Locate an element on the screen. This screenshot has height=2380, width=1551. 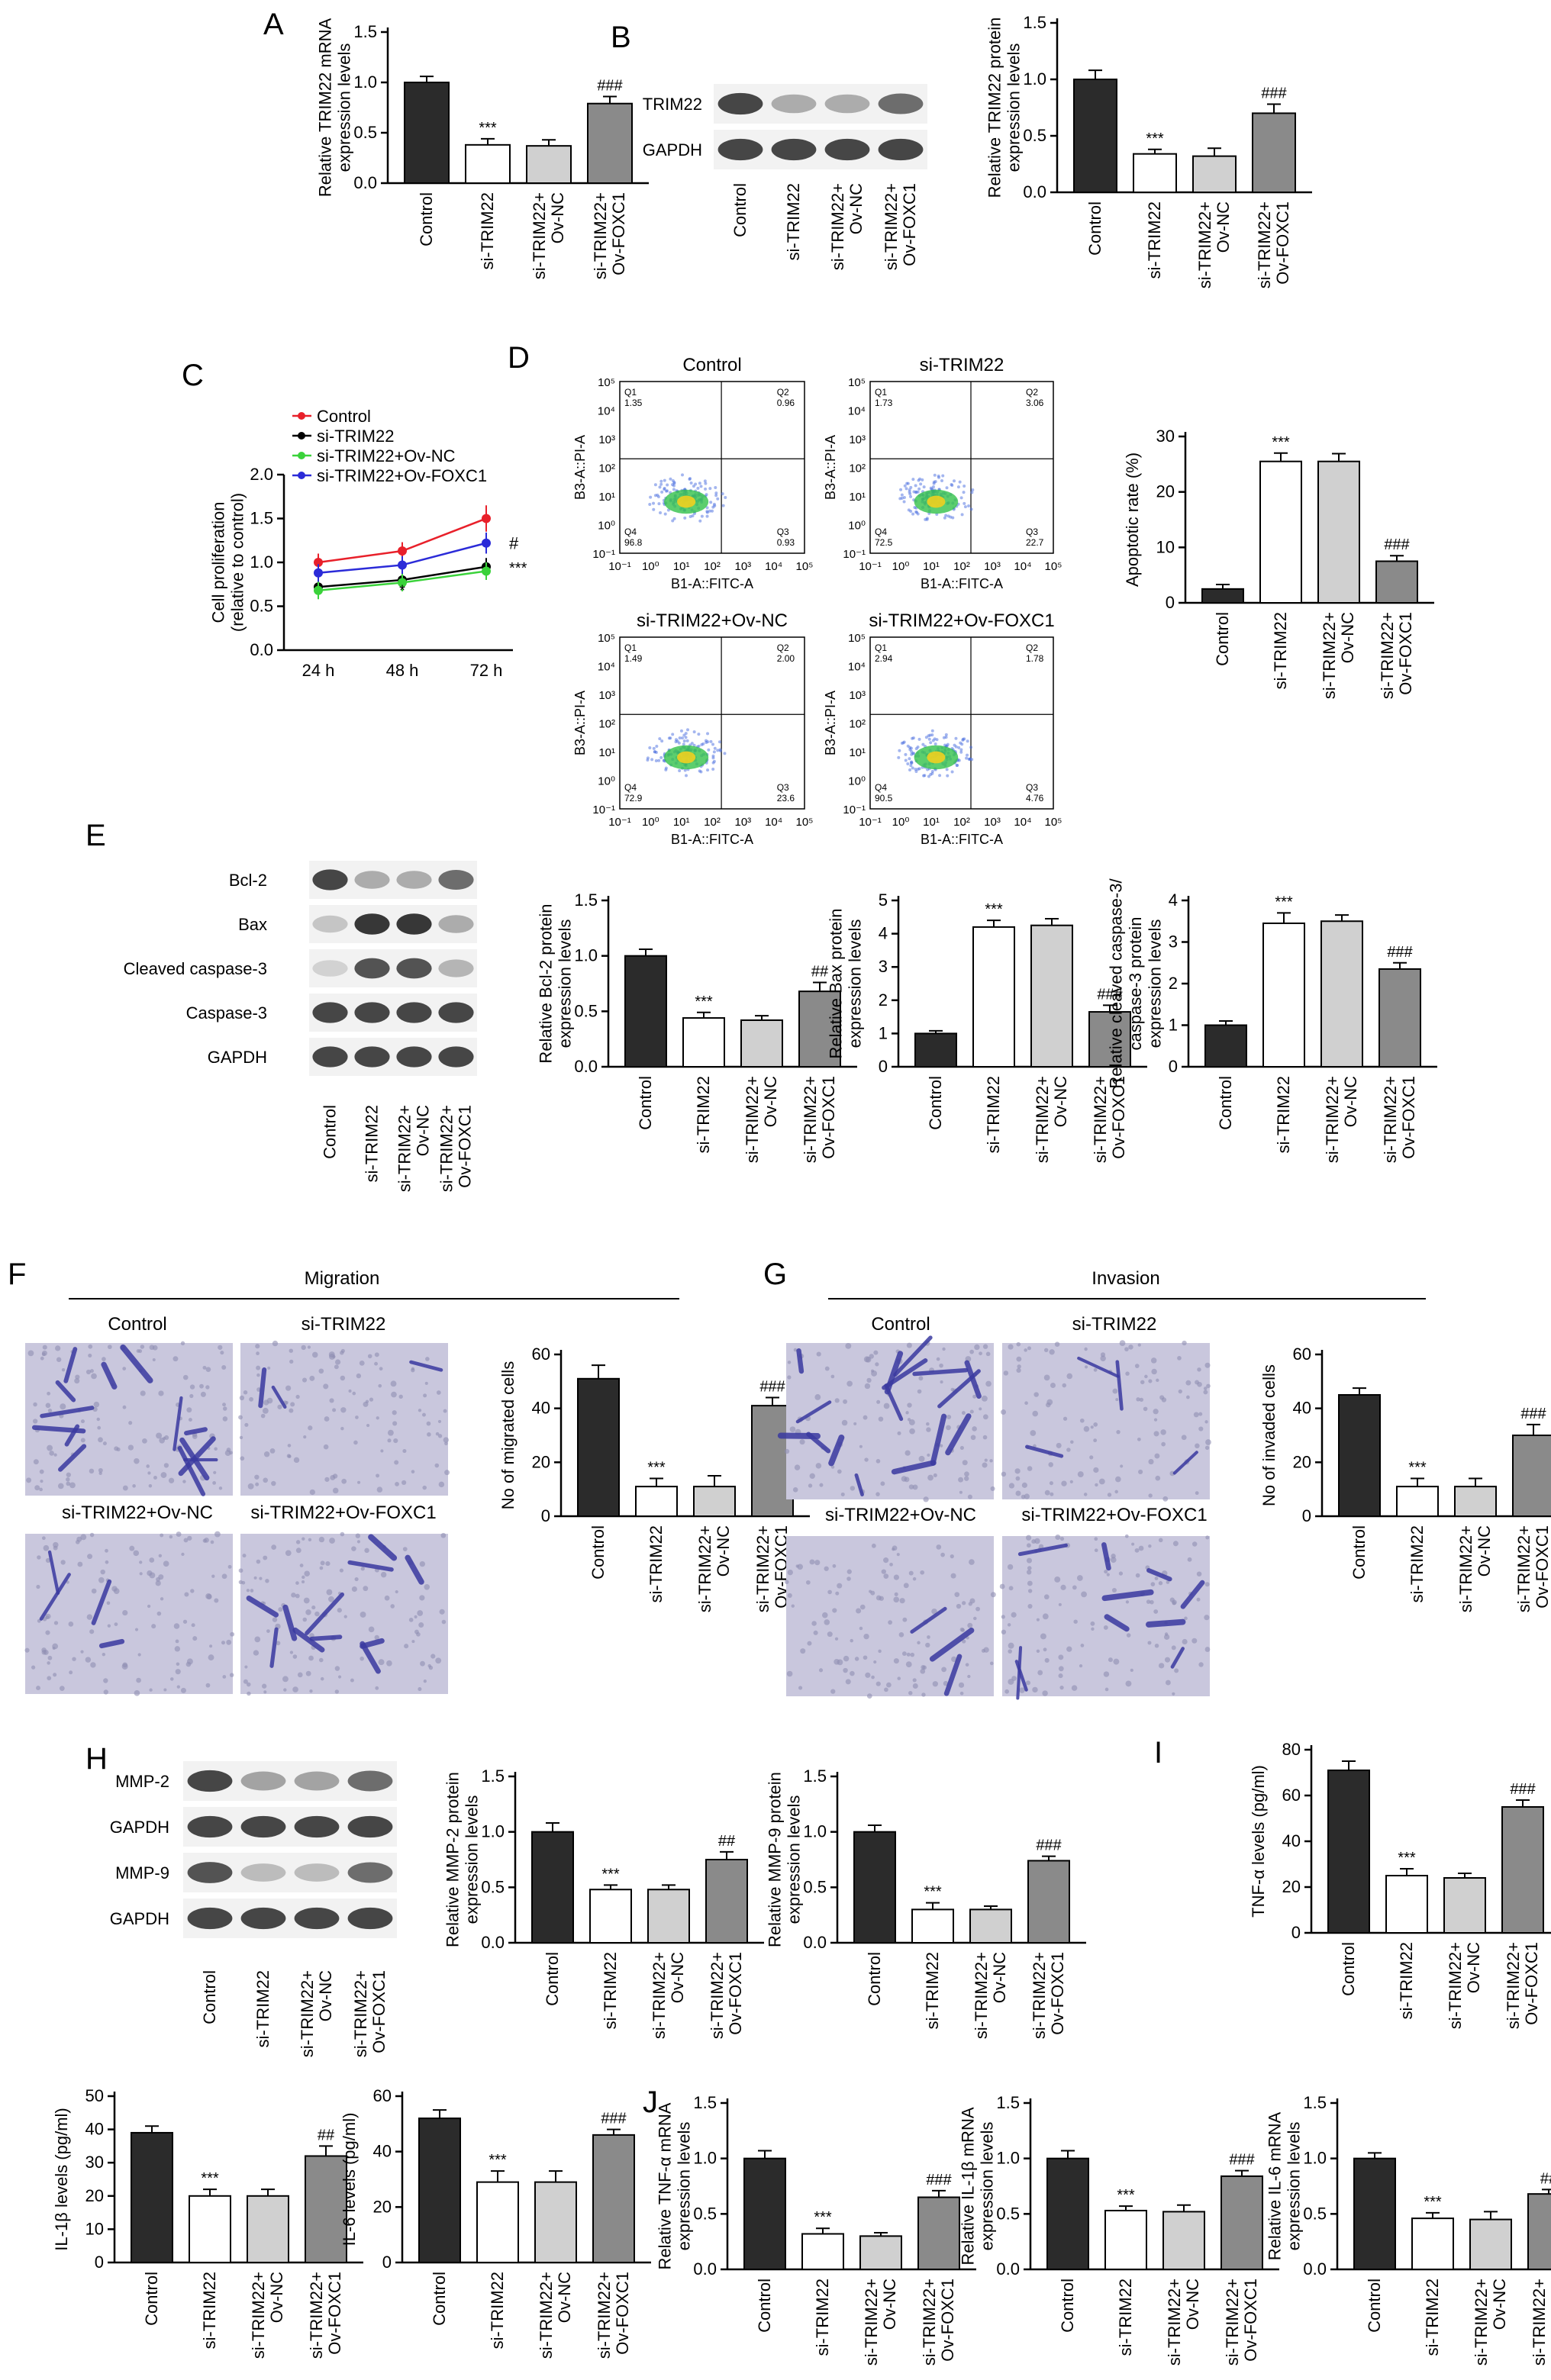
flow-y-tick: 10⁻¹ is located at coordinates (603, 810).